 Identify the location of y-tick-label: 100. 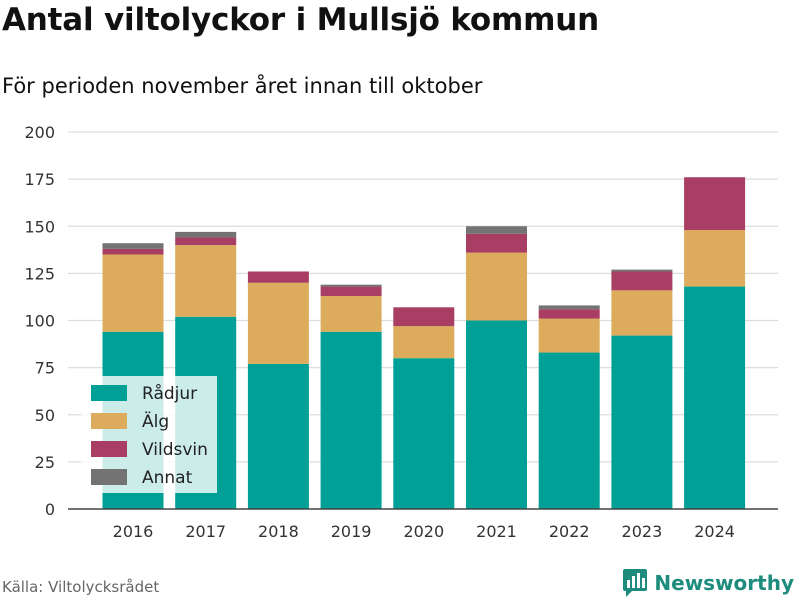
(39, 321).